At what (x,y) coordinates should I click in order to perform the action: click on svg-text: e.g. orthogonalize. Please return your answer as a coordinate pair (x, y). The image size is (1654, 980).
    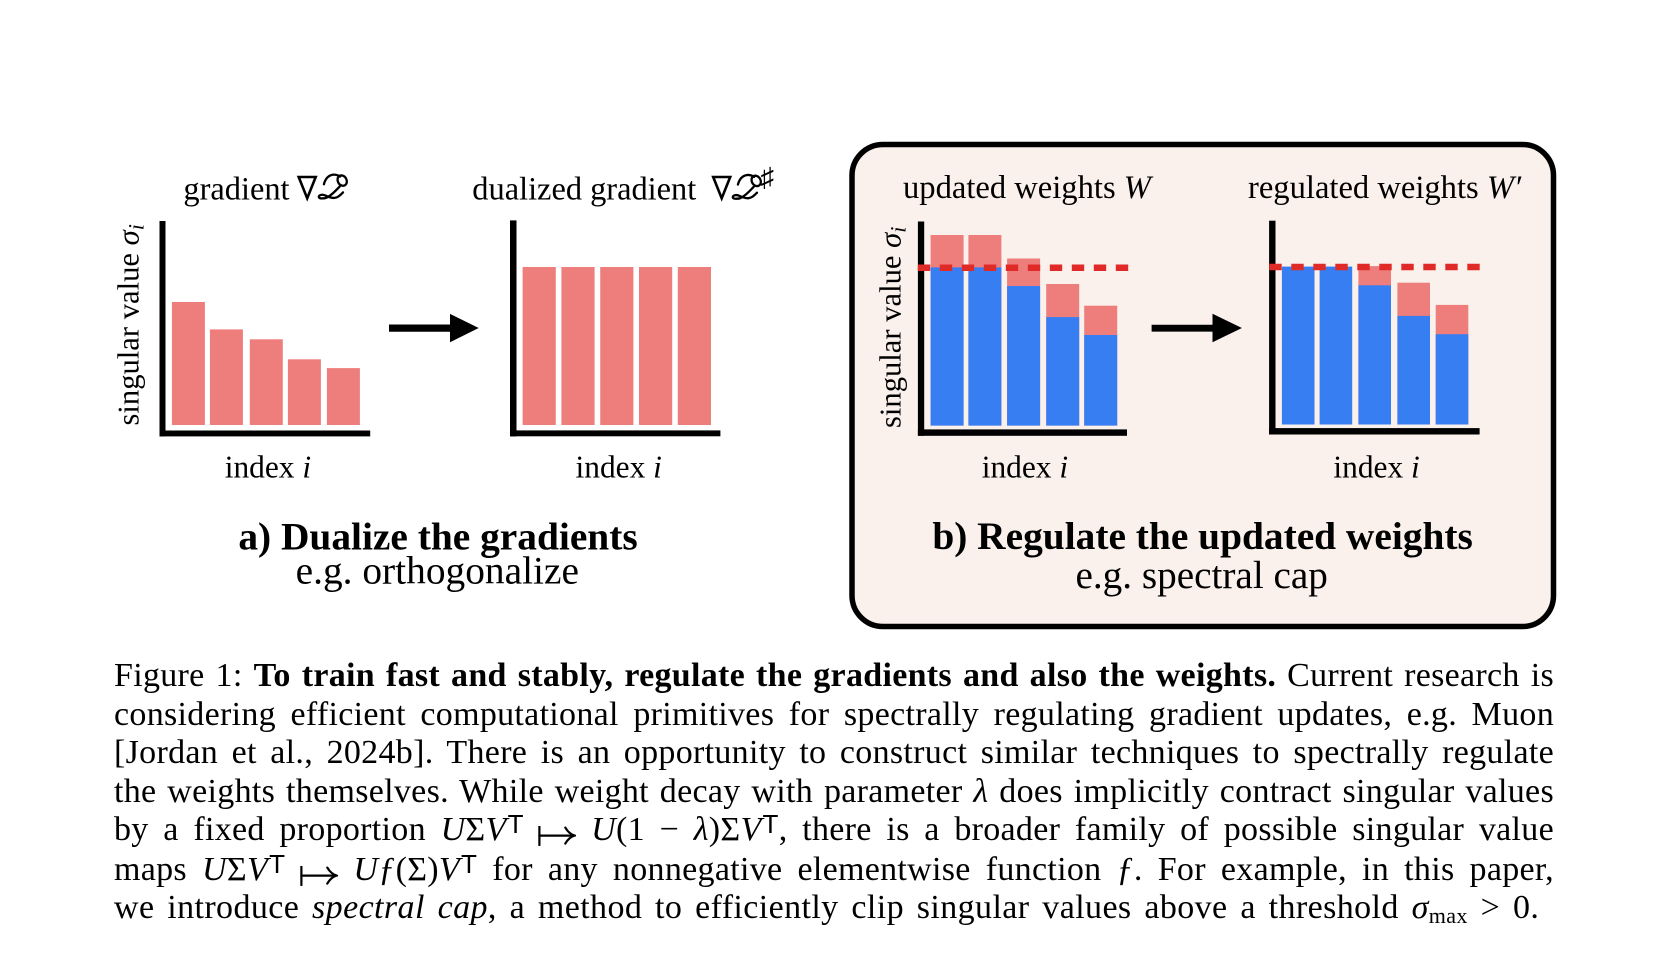
    Looking at the image, I should click on (437, 571).